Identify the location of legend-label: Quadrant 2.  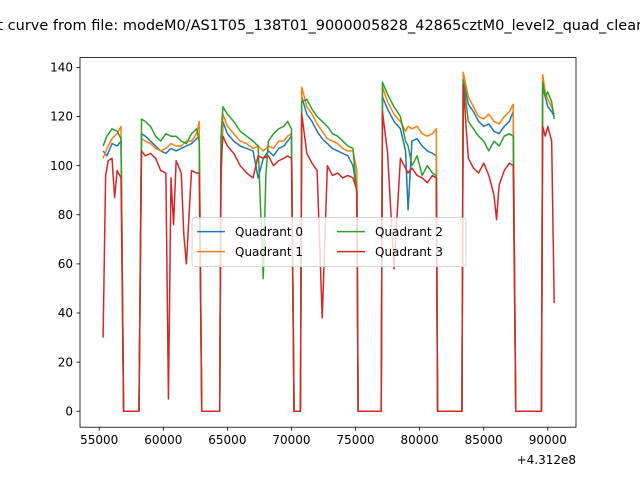
(409, 232).